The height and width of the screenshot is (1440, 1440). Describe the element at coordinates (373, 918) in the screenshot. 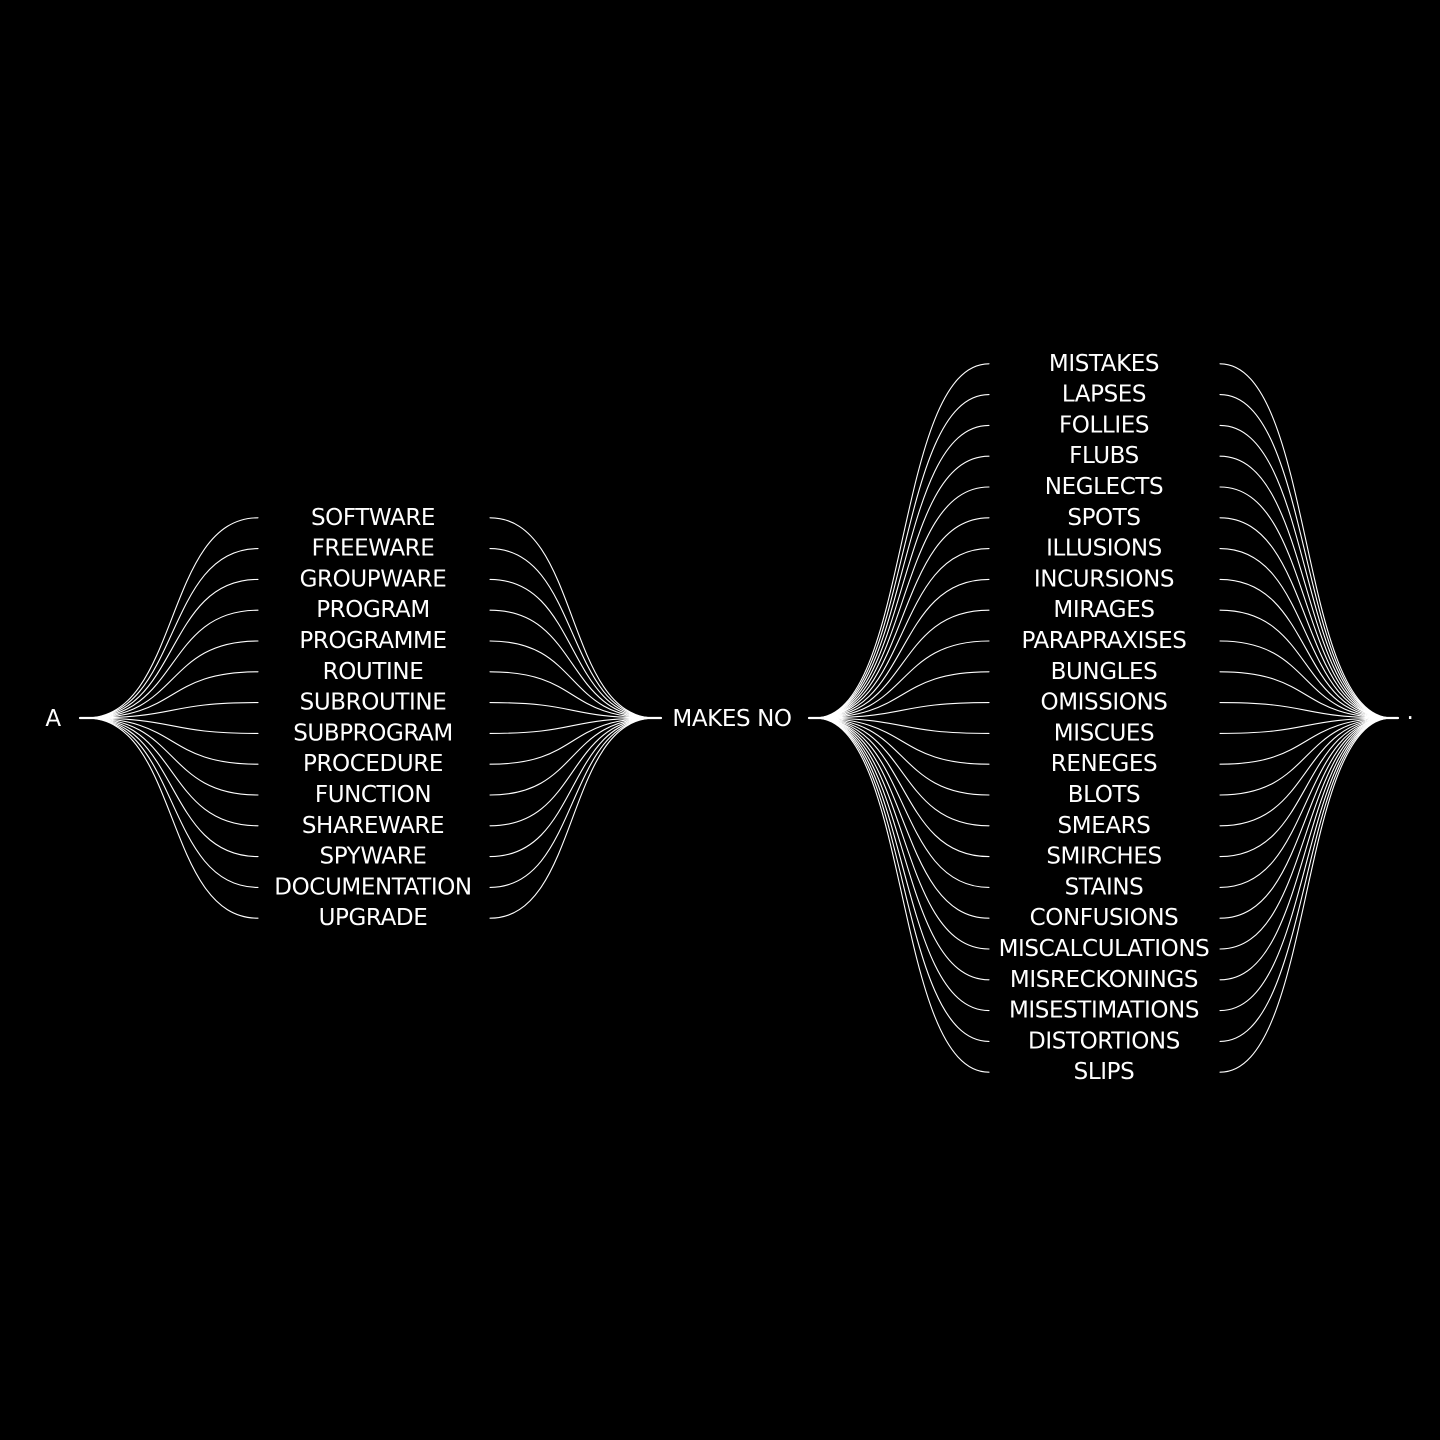

I see `left-word: UPGRADE` at that location.